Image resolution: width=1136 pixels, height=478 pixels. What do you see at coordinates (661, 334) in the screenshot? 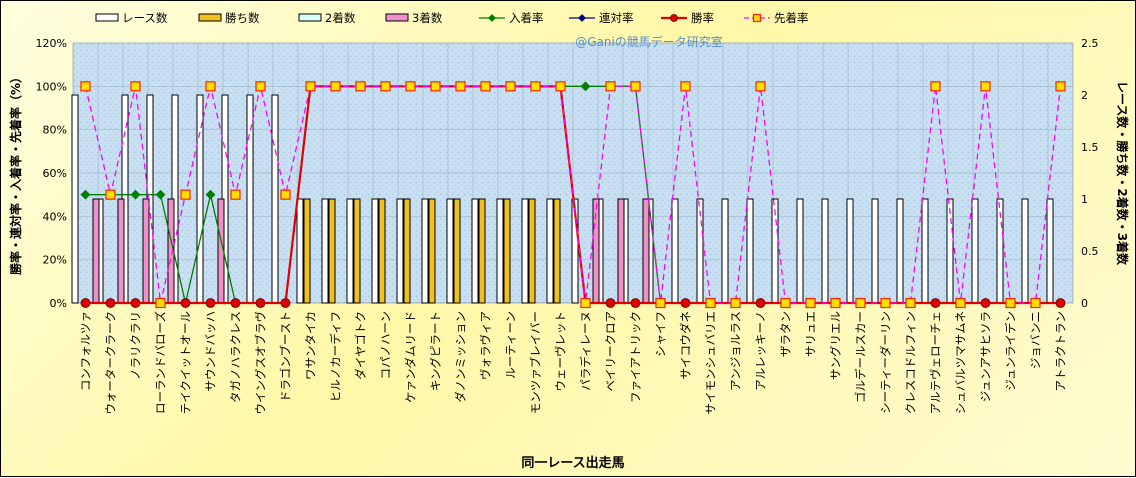
I see `x-category-label: シャイフ` at bounding box center [661, 334].